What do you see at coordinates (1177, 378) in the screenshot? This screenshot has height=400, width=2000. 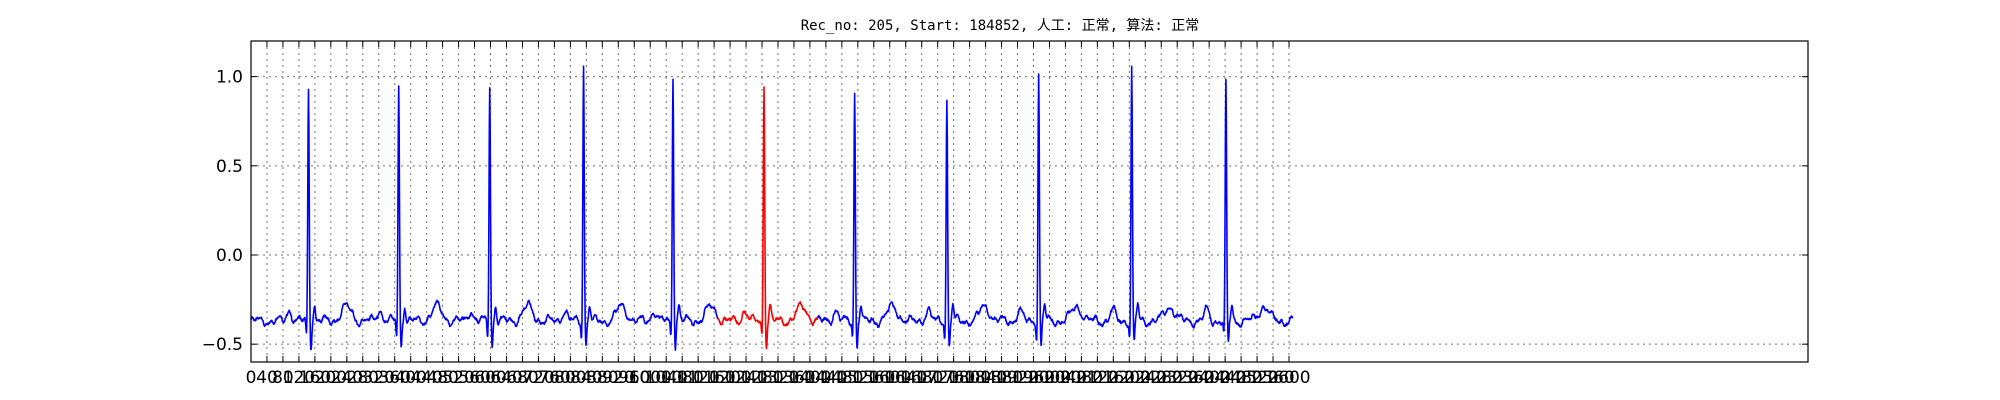 I see `x-tick-label: 2320` at bounding box center [1177, 378].